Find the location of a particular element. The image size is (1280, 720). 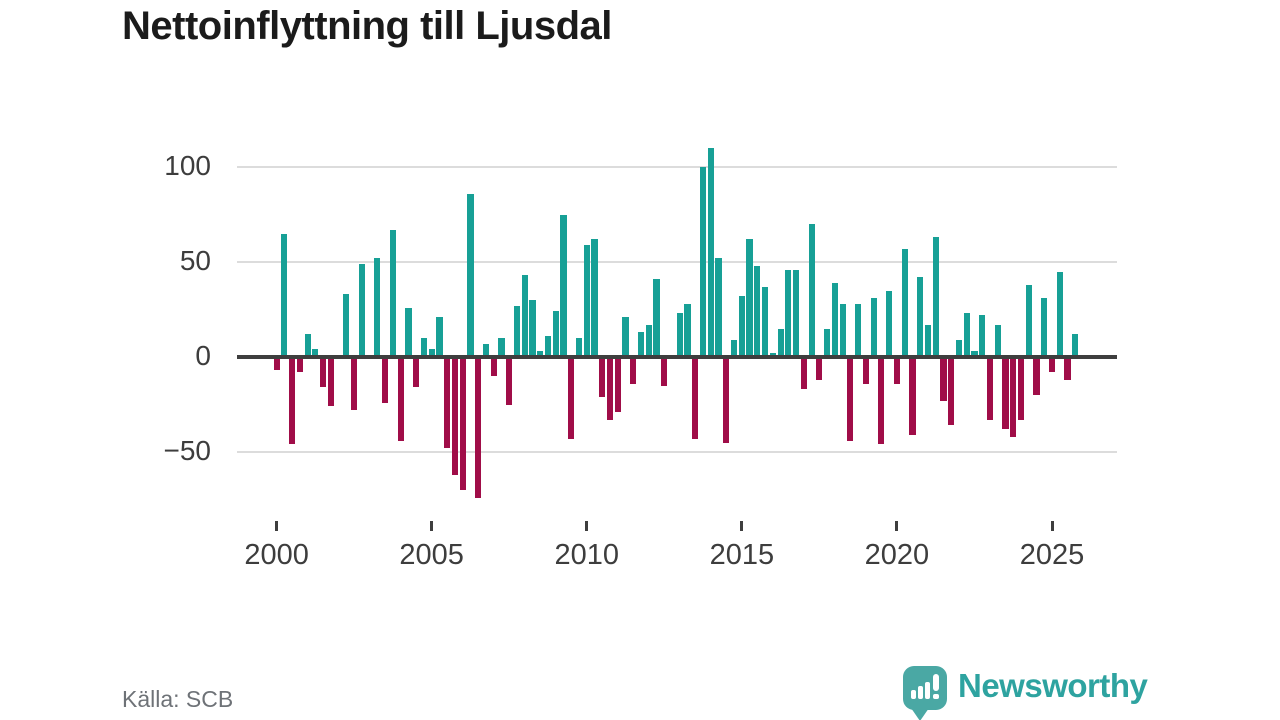

bar-2015-Q2 is located at coordinates (749, 298).